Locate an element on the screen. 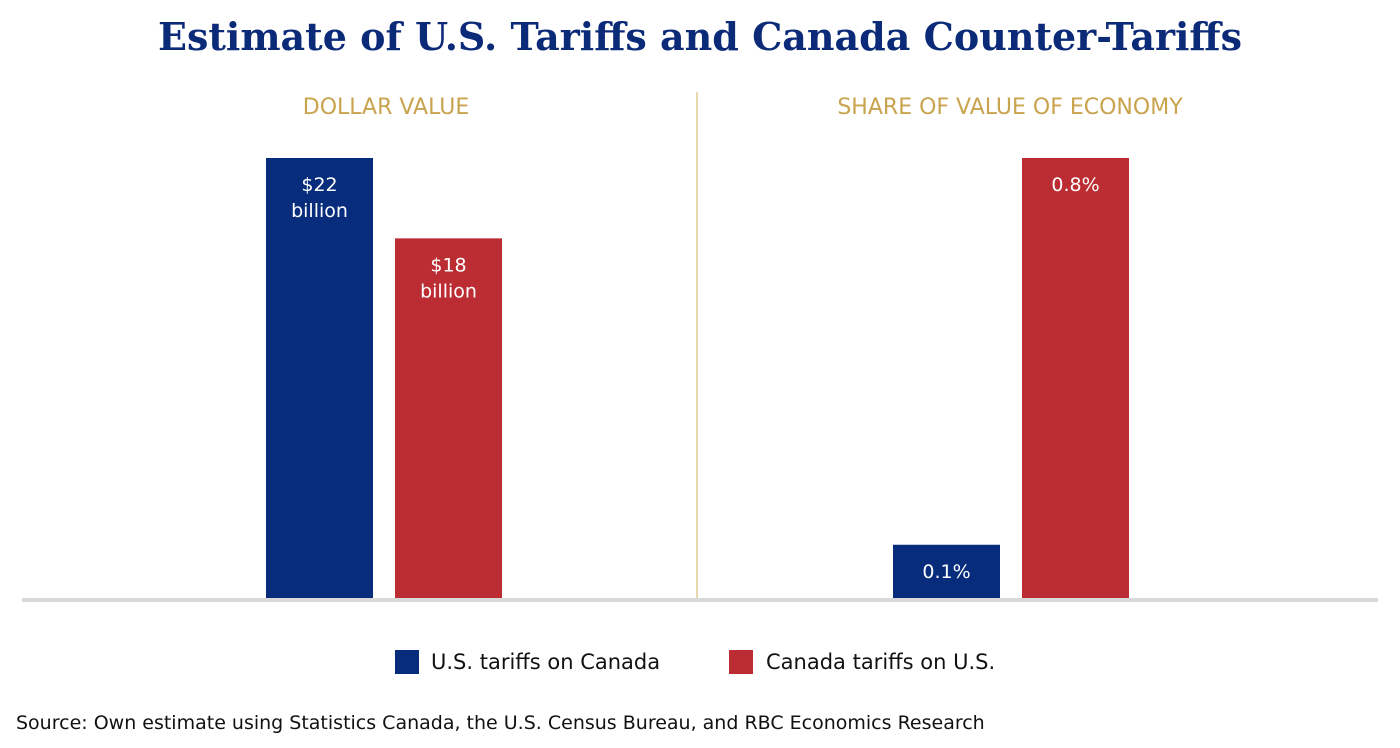 This screenshot has width=1400, height=748. bar-share-canada-tariffs is located at coordinates (1075, 379).